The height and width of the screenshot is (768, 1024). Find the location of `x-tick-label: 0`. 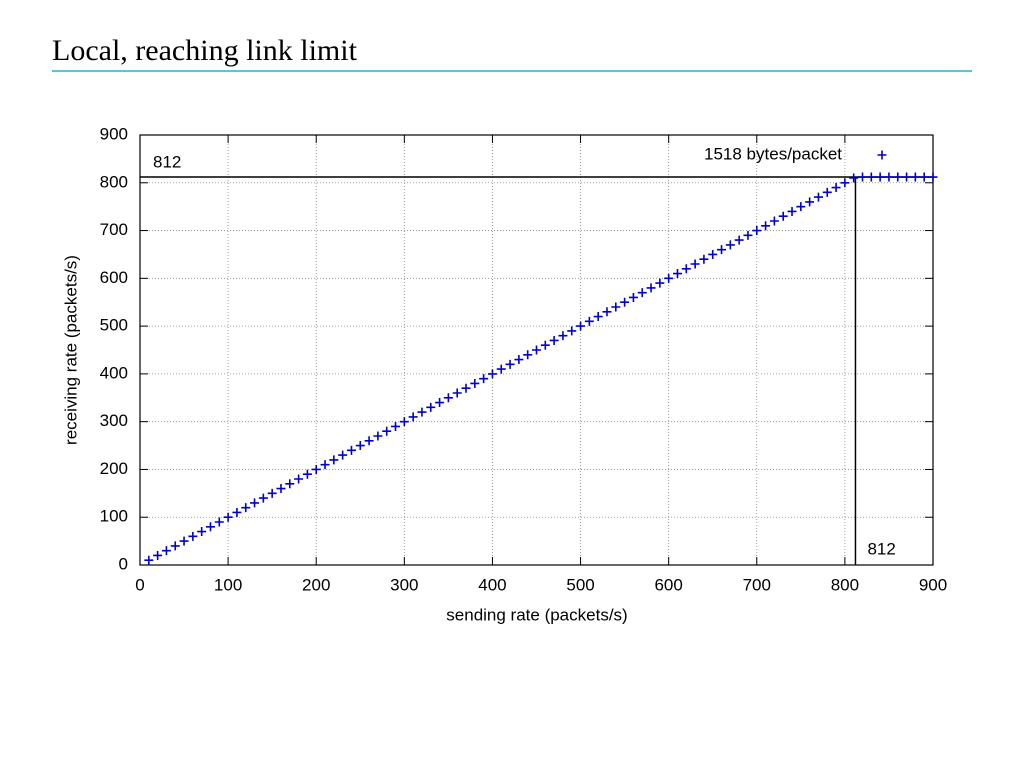

x-tick-label: 0 is located at coordinates (139, 584).